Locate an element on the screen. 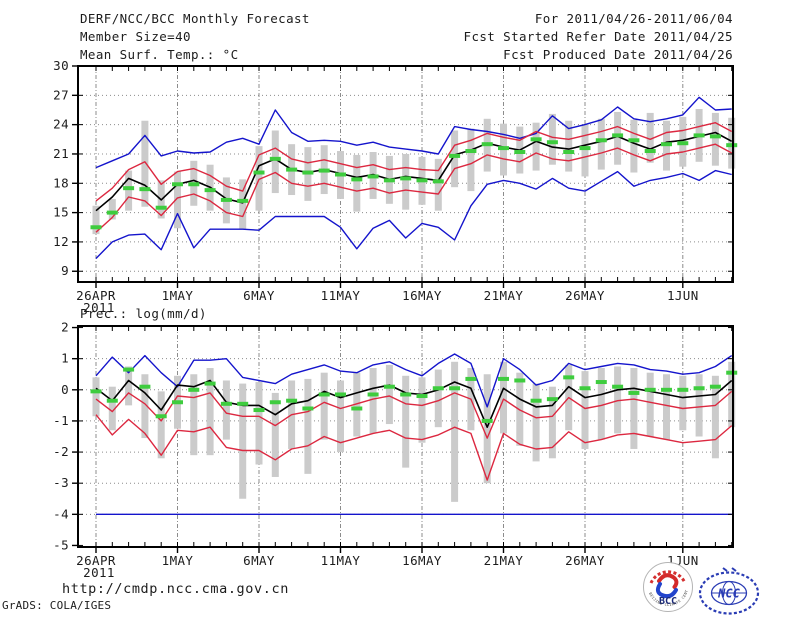 The width and height of the screenshot is (800, 618). y-tick-label: 0 is located at coordinates (65, 389).